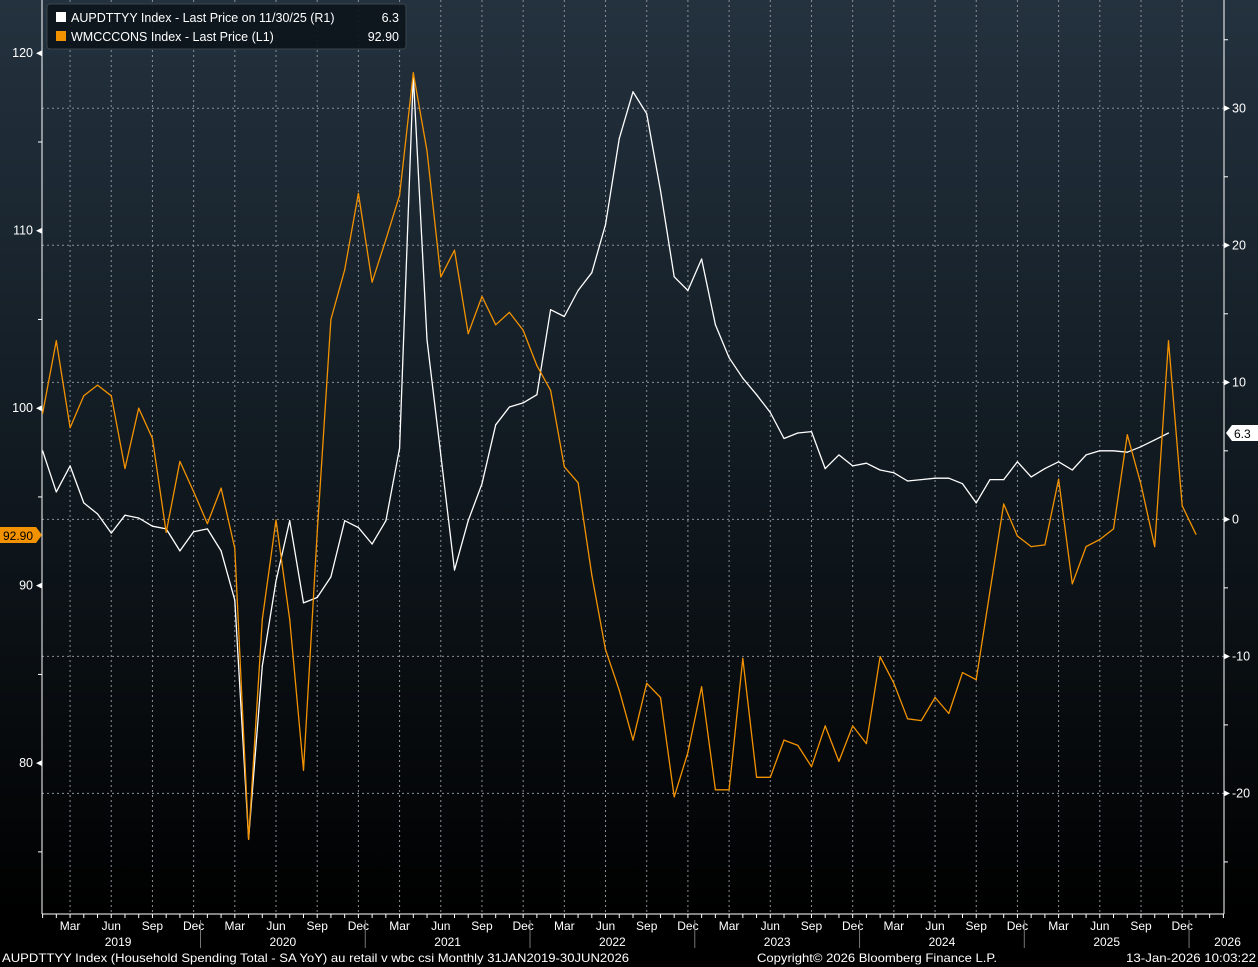 The width and height of the screenshot is (1258, 967). Describe the element at coordinates (22, 408) in the screenshot. I see `y-left-tick-label: 100` at that location.